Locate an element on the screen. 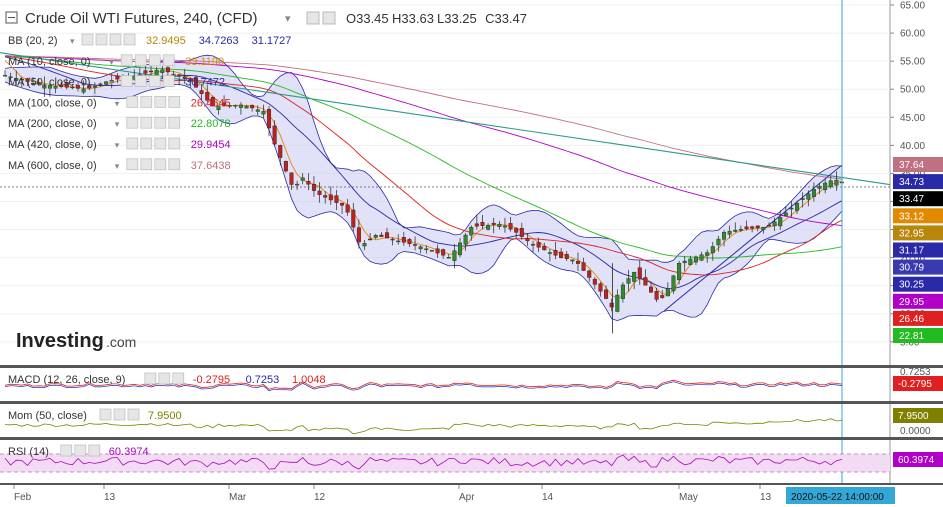  indicator-legend-row: MA (10, close, 0) ▾ 33.1190 is located at coordinates (116, 61).